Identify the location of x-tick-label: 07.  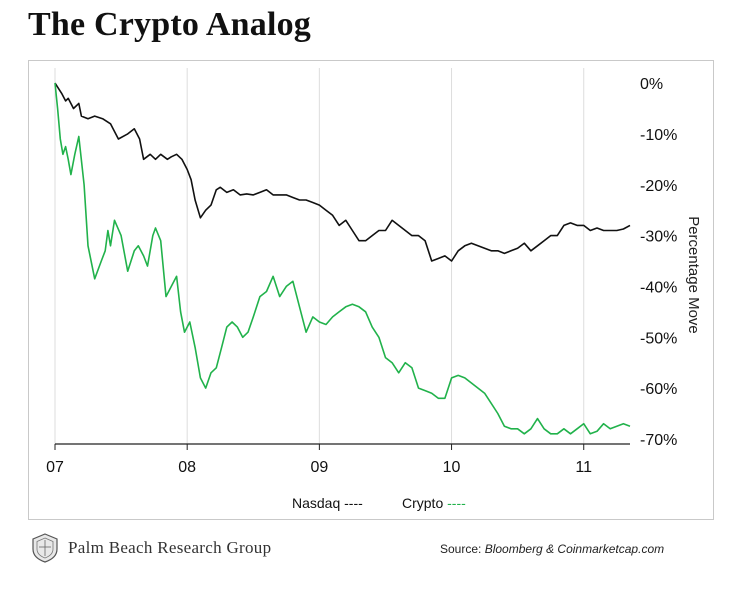
(55, 467).